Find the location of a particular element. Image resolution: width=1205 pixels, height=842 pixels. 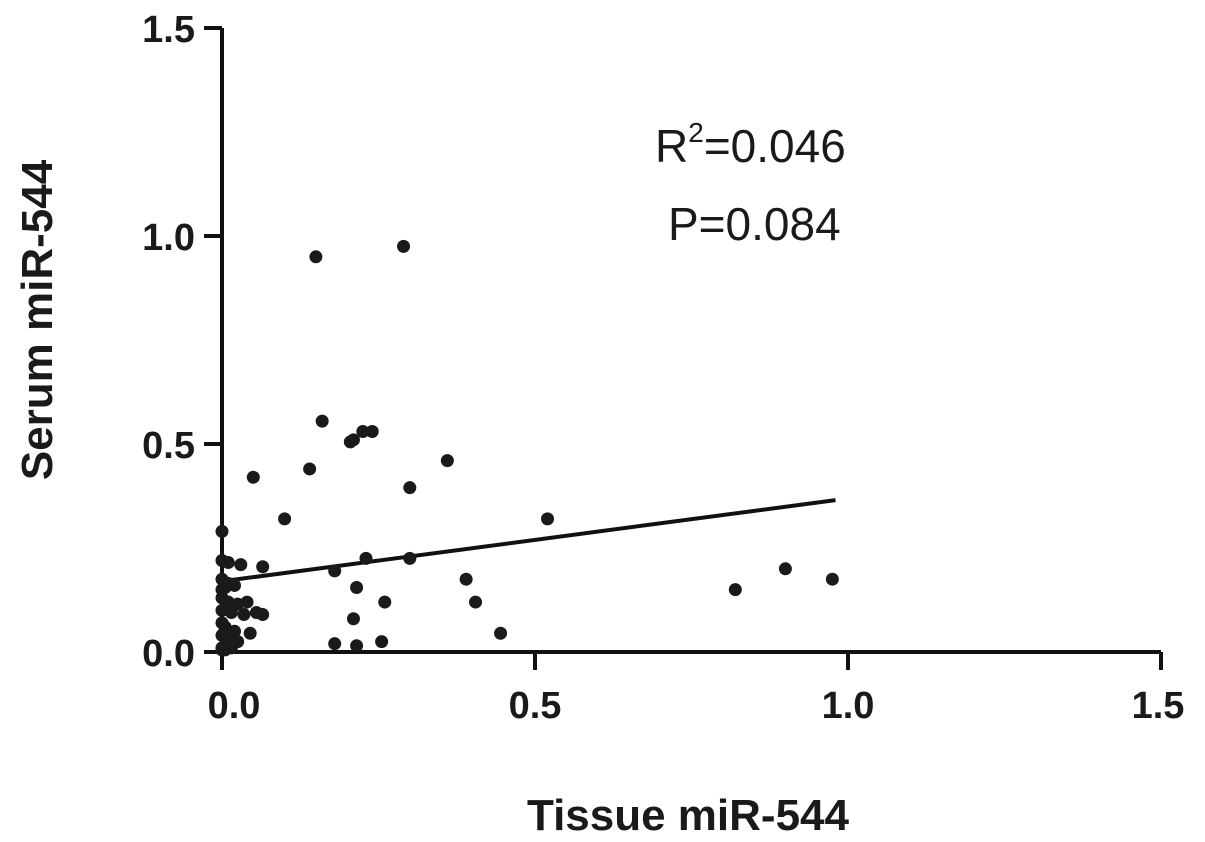

x-tick-label: 0.5 is located at coordinates (535, 706).